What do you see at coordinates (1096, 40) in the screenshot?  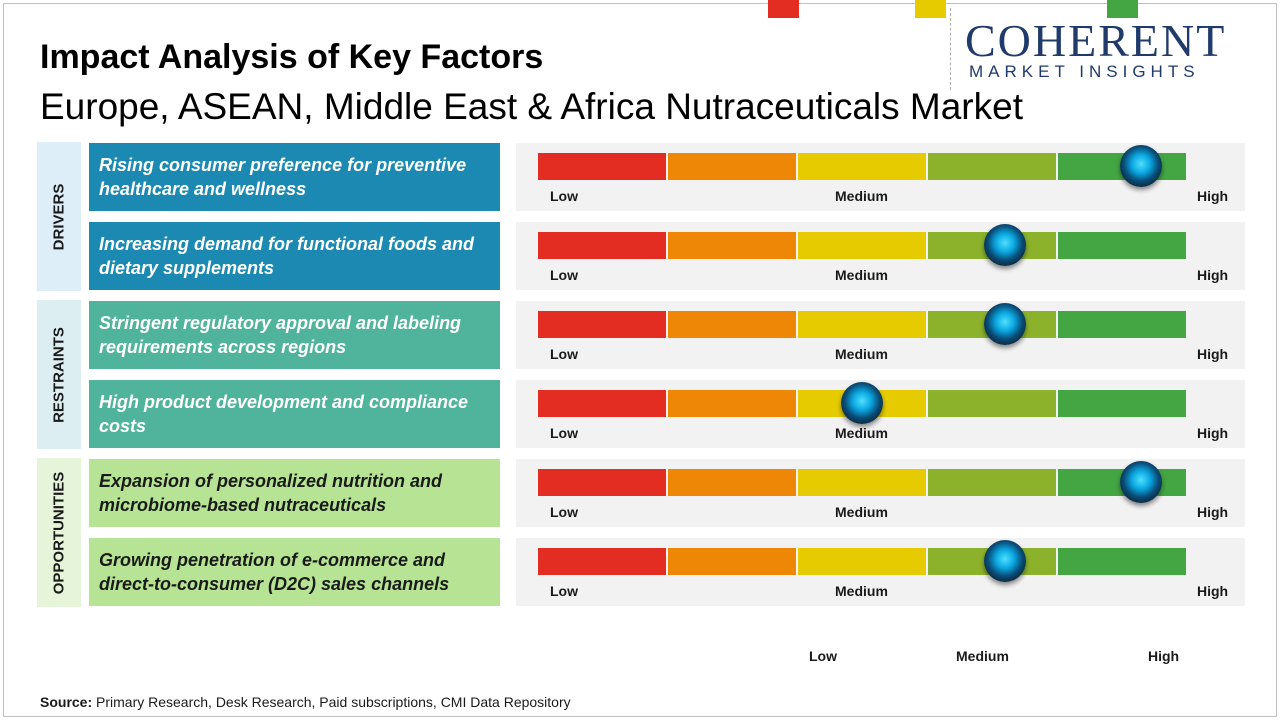 I see `logo-wordmark: COHERENT` at bounding box center [1096, 40].